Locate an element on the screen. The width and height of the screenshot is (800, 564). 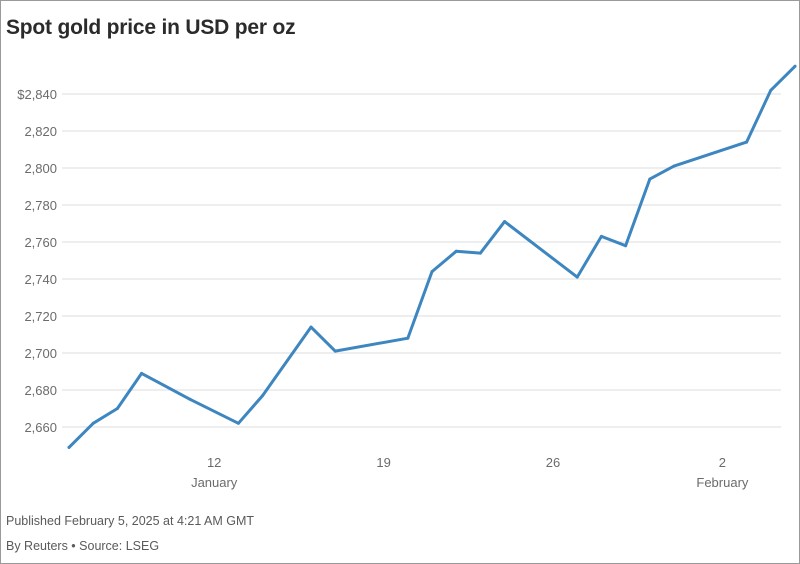
y-tick-label: 2,720 is located at coordinates (40, 316).